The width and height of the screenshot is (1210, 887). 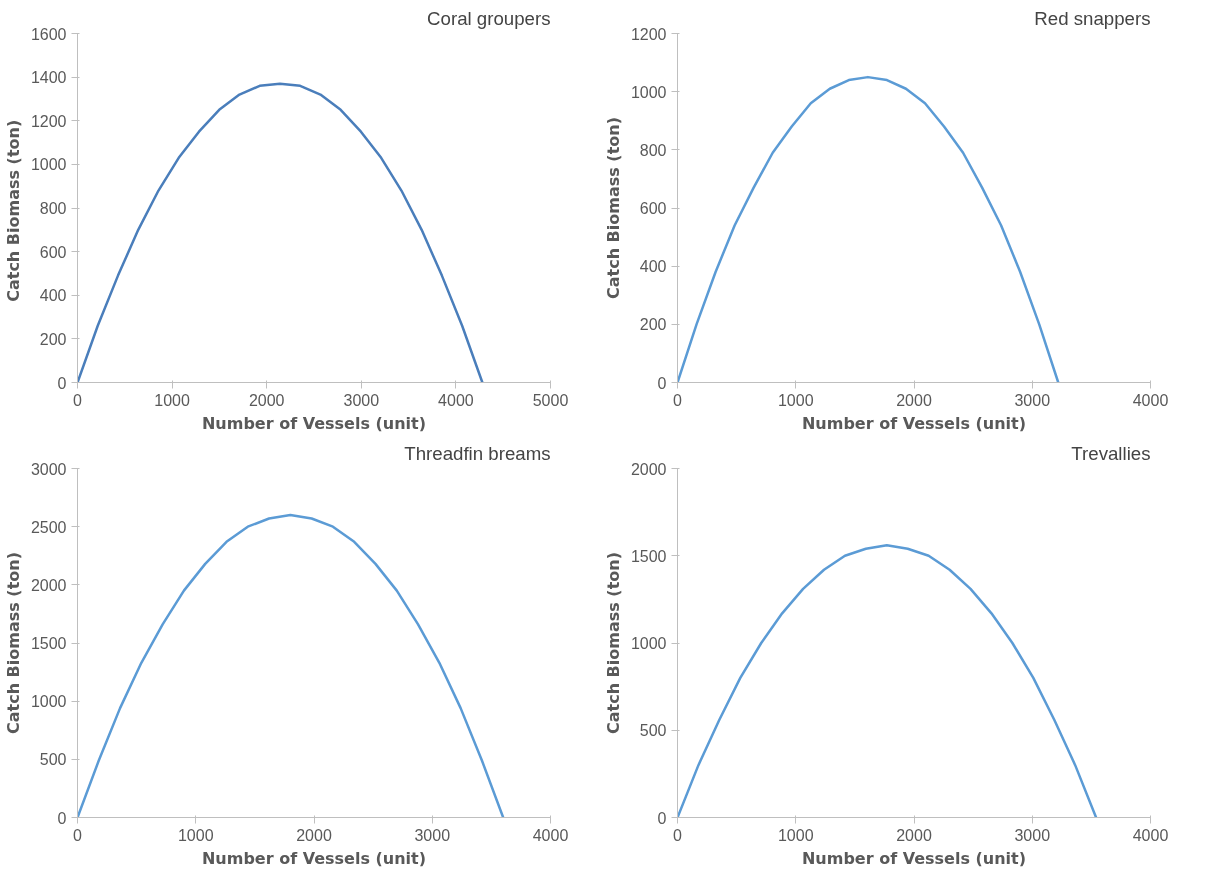 I want to click on y-tick-label: 1400, so click(x=48, y=78).